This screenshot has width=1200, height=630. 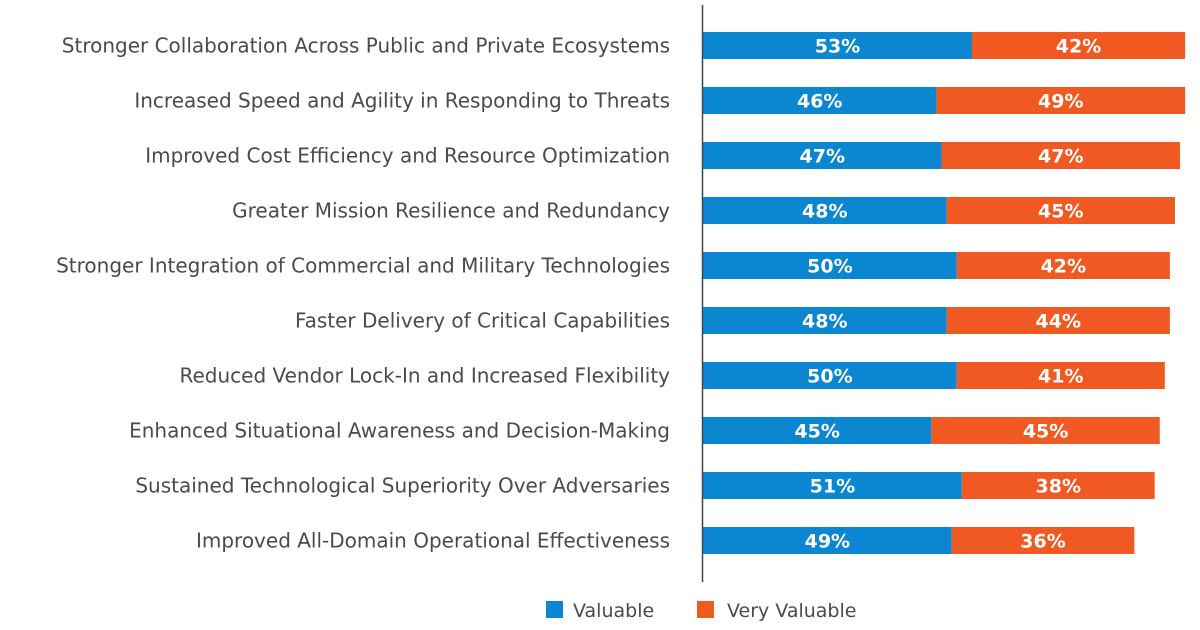 I want to click on legend-swatch-valuable, so click(x=554, y=609).